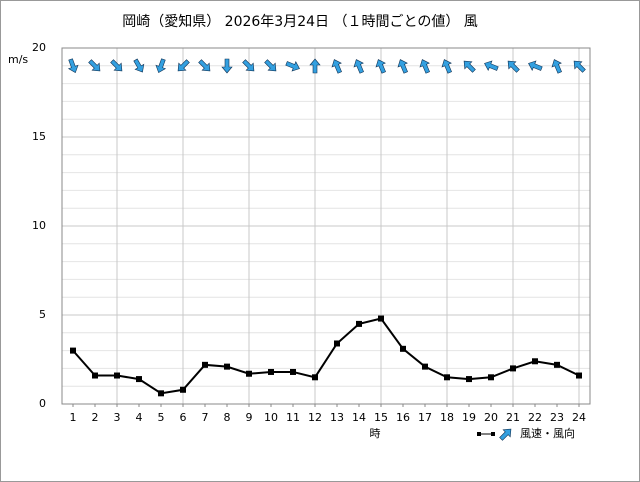 This screenshot has height=482, width=640. What do you see at coordinates (293, 417) in the screenshot?
I see `x-tick-label: 11` at bounding box center [293, 417].